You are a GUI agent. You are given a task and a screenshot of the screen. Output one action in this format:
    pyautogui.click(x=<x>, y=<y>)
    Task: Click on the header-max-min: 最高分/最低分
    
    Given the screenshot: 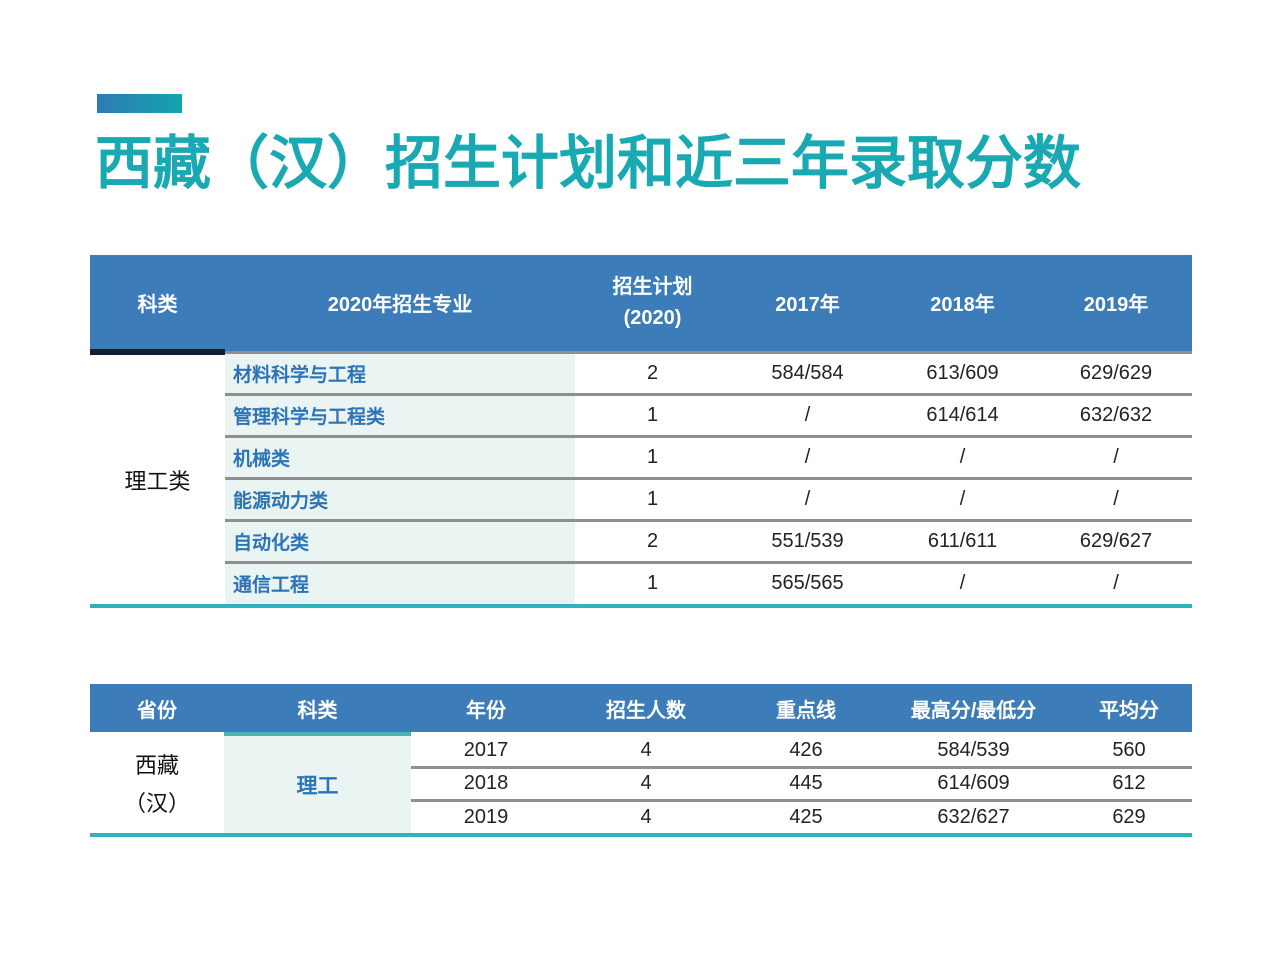 What is the action you would take?
    pyautogui.click(x=973, y=710)
    